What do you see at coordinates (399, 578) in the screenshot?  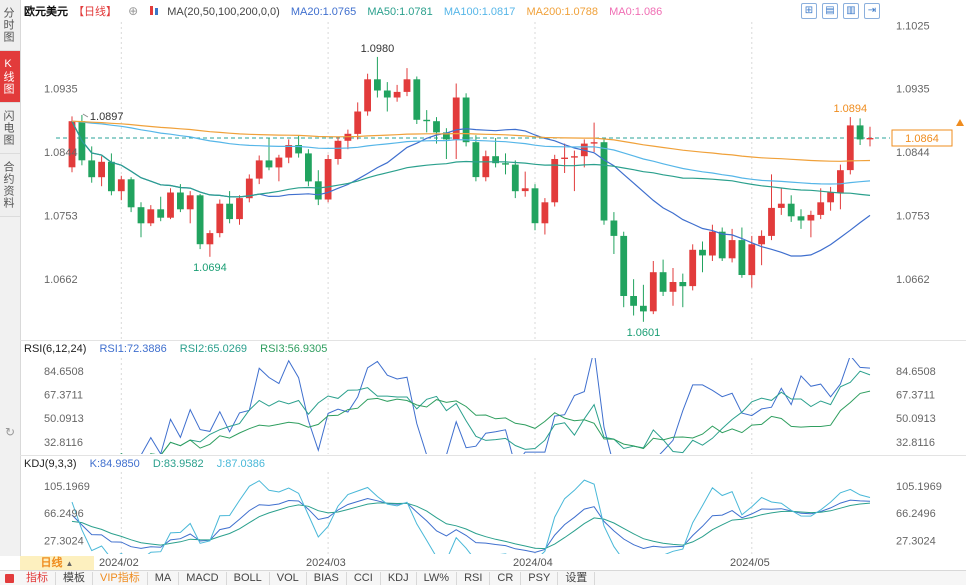 I see `footer-tab-10: KDJ` at bounding box center [399, 578].